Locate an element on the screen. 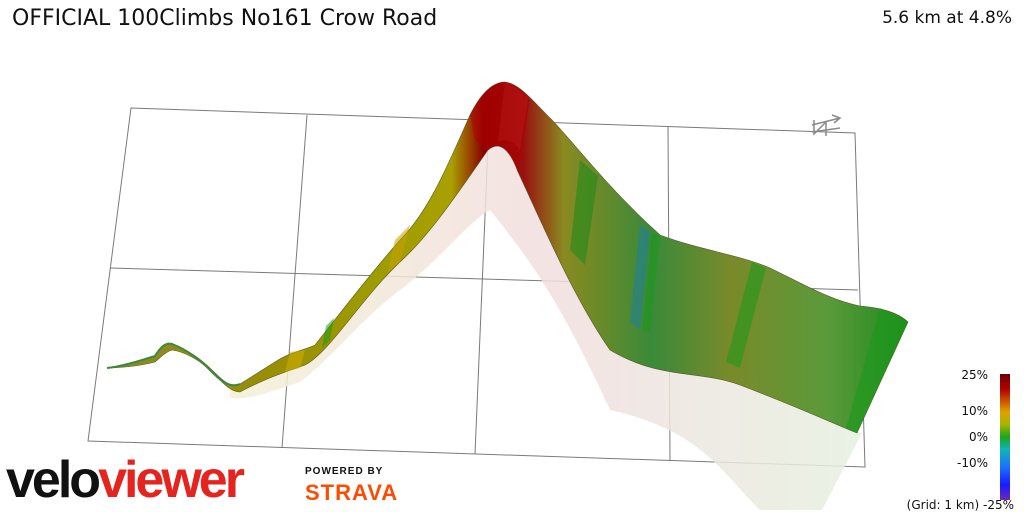  strava-logo: STRAVA is located at coordinates (352, 492).